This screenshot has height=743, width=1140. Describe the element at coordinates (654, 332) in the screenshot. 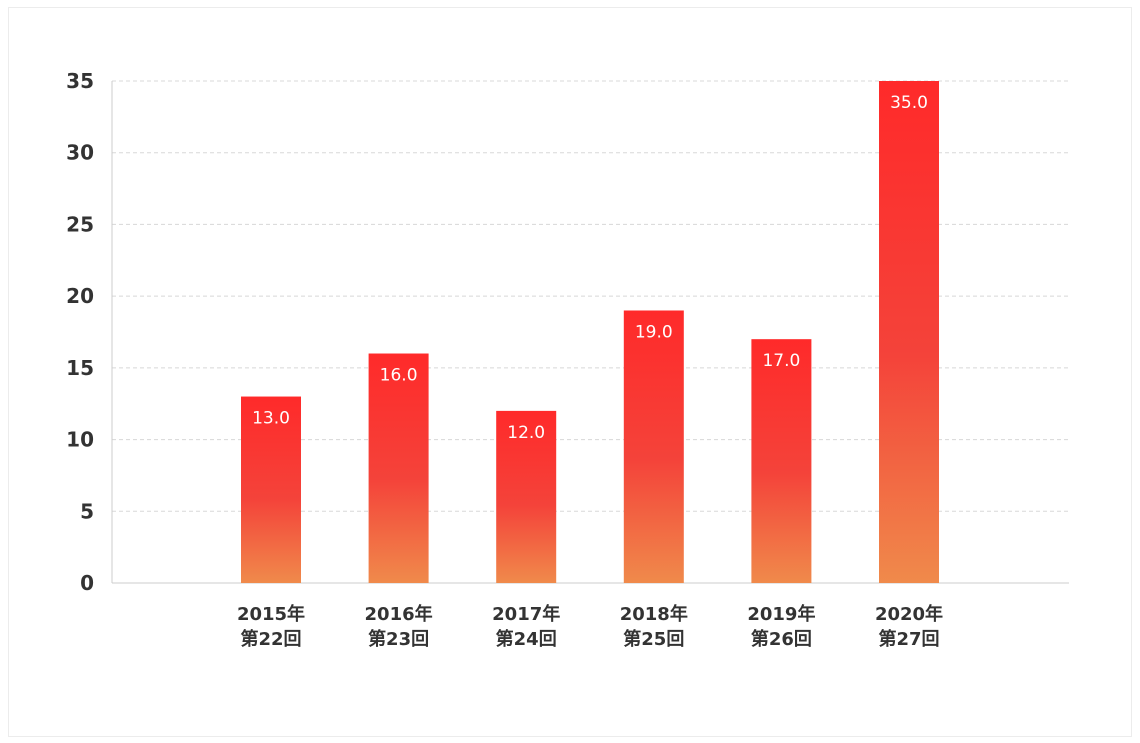

I see `bar-value-label: 19.0` at that location.